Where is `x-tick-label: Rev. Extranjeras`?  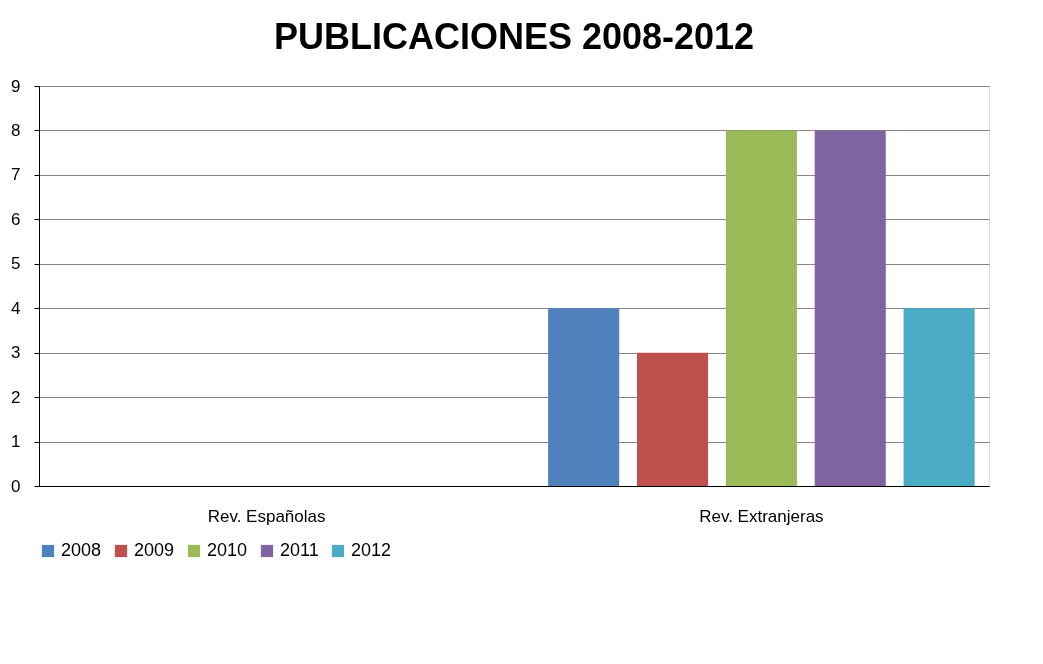
x-tick-label: Rev. Extranjeras is located at coordinates (761, 516).